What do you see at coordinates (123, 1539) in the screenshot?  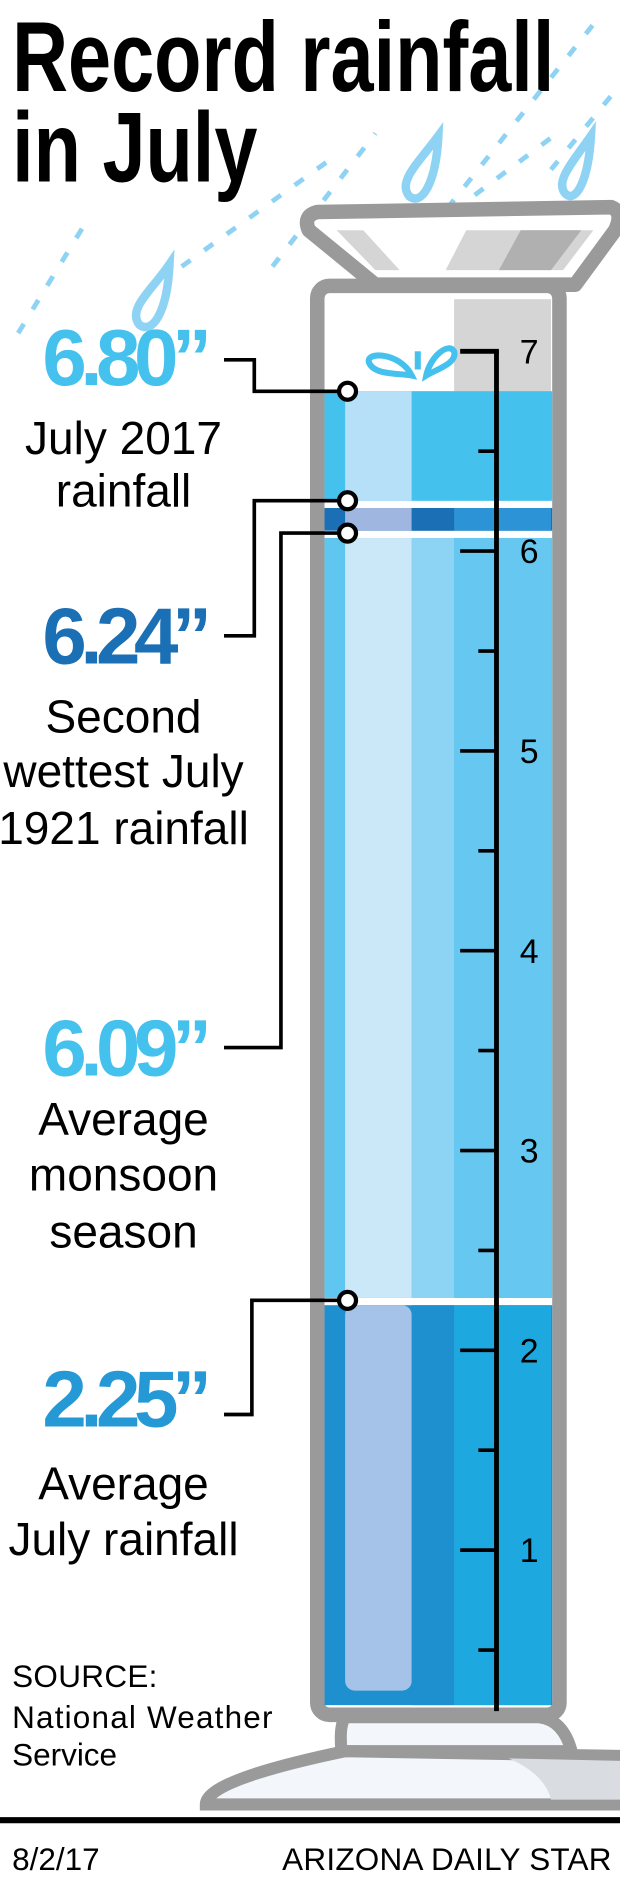 I see `callout-description: July rainfall` at bounding box center [123, 1539].